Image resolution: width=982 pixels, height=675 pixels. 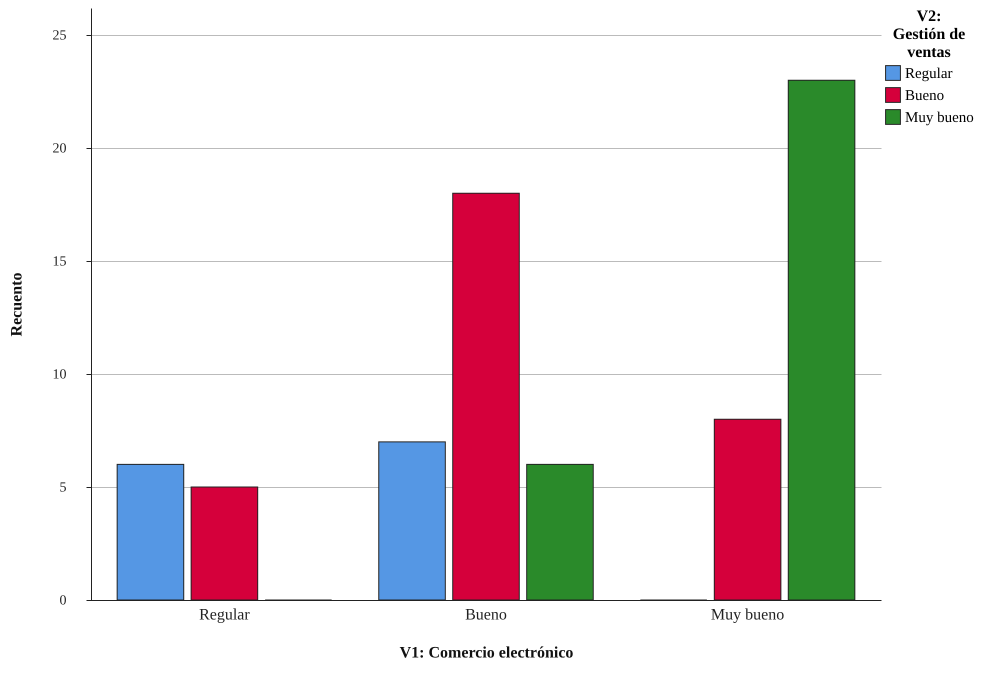 What do you see at coordinates (59, 262) in the screenshot?
I see `y-tick-label: 15` at bounding box center [59, 262].